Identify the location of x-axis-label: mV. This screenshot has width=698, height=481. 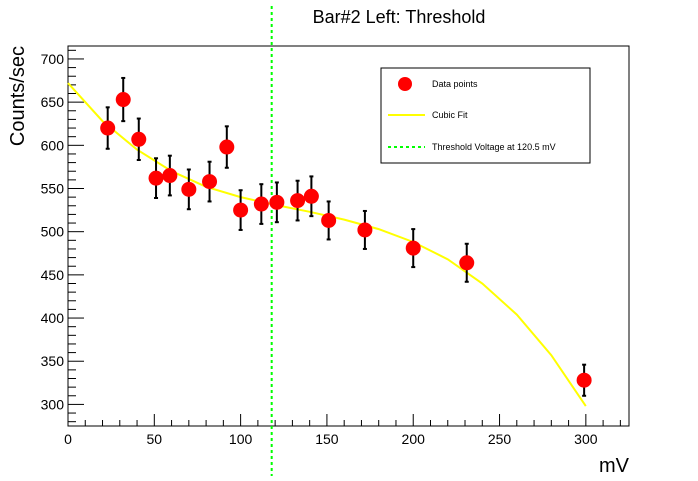
(614, 465).